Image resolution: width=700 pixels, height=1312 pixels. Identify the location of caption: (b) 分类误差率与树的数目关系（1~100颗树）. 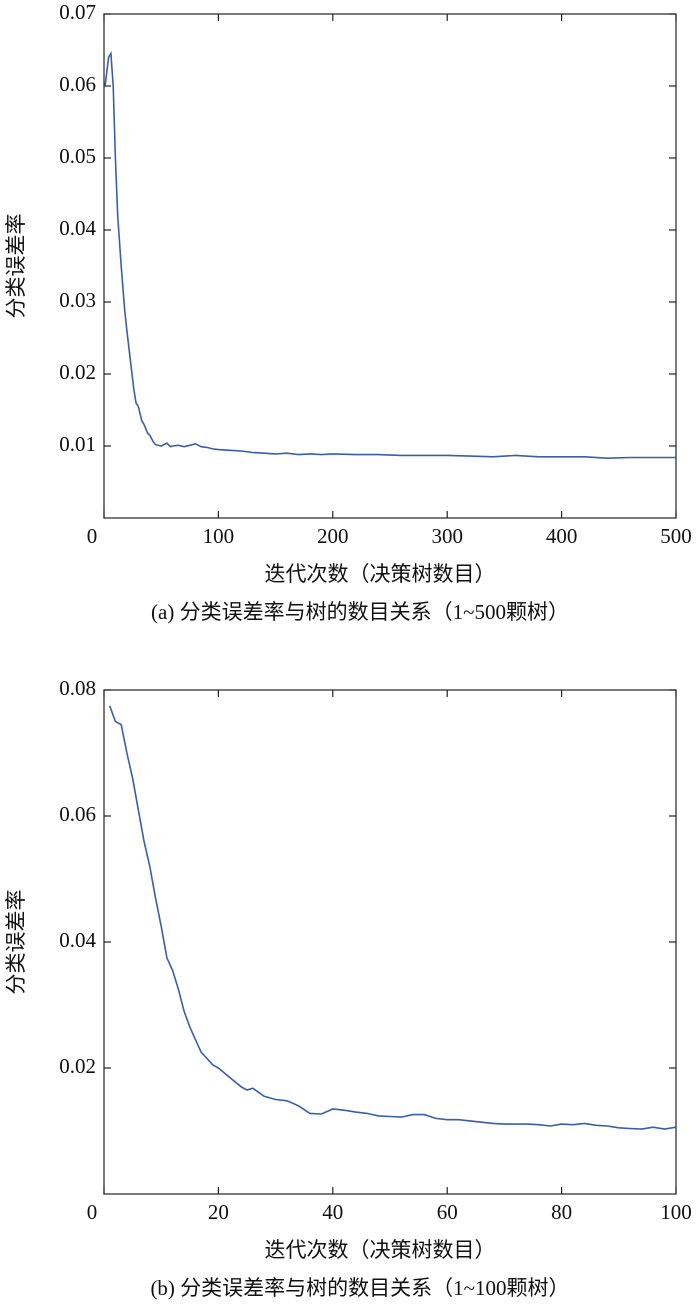
(359, 1288).